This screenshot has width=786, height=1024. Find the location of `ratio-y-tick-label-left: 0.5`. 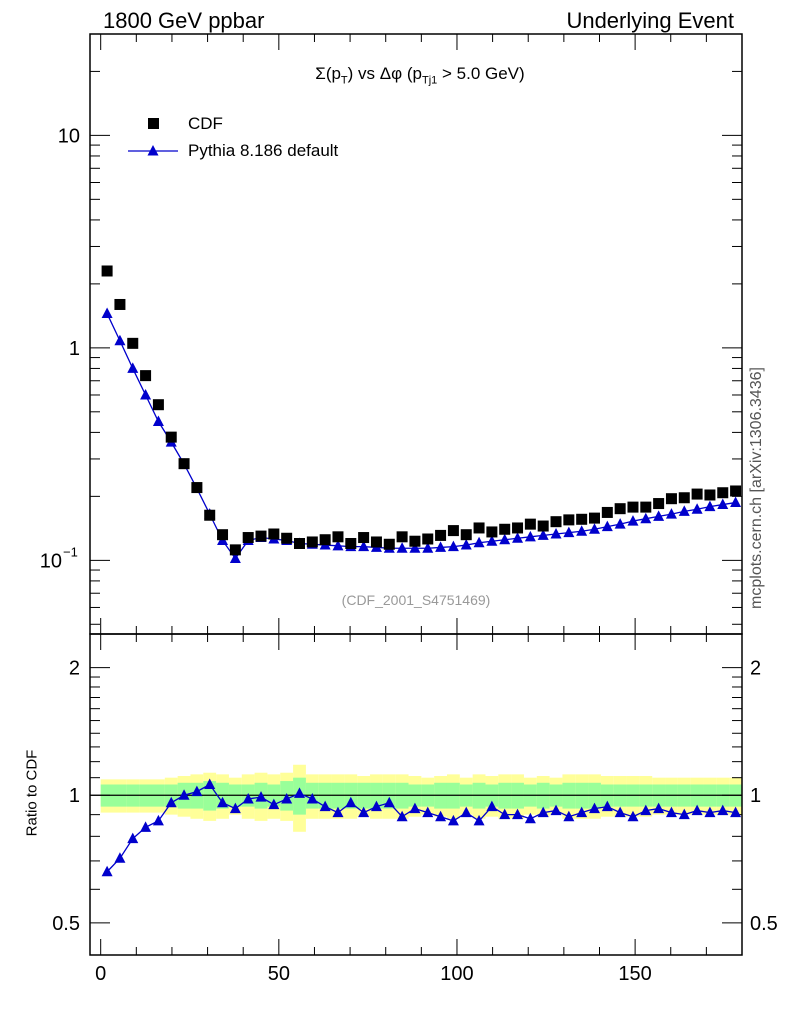

ratio-y-tick-label-left: 0.5 is located at coordinates (66, 924).